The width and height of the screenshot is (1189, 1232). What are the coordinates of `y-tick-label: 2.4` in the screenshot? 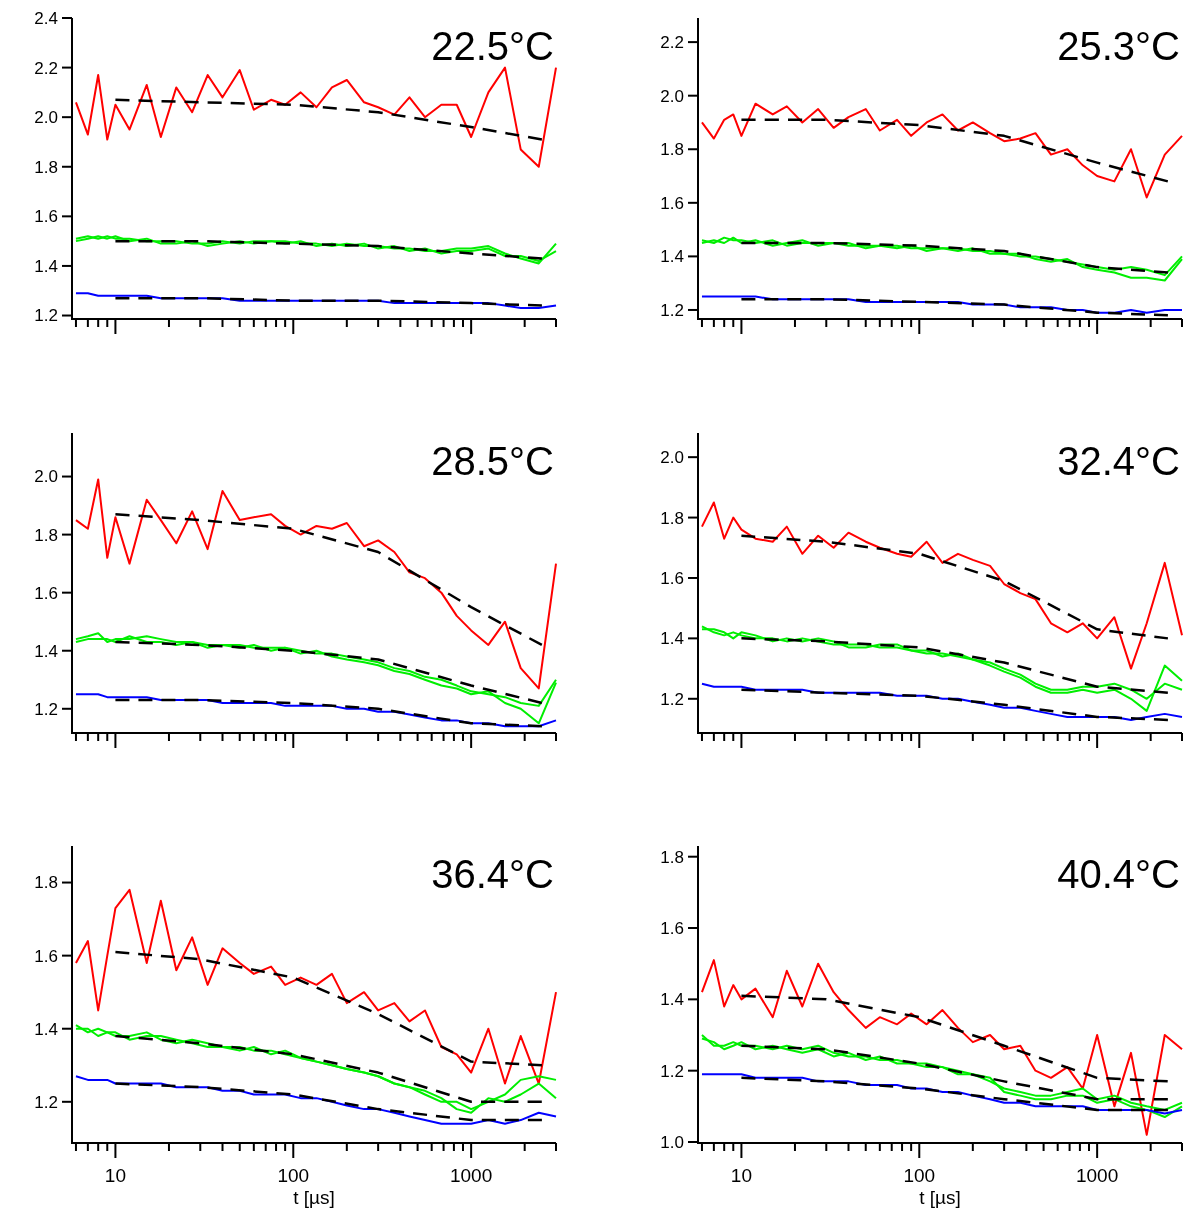 It's located at (46, 18).